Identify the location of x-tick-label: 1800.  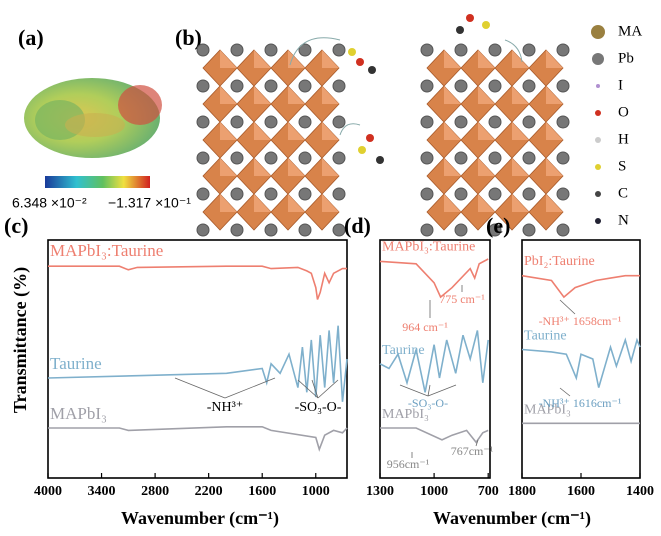
(522, 491).